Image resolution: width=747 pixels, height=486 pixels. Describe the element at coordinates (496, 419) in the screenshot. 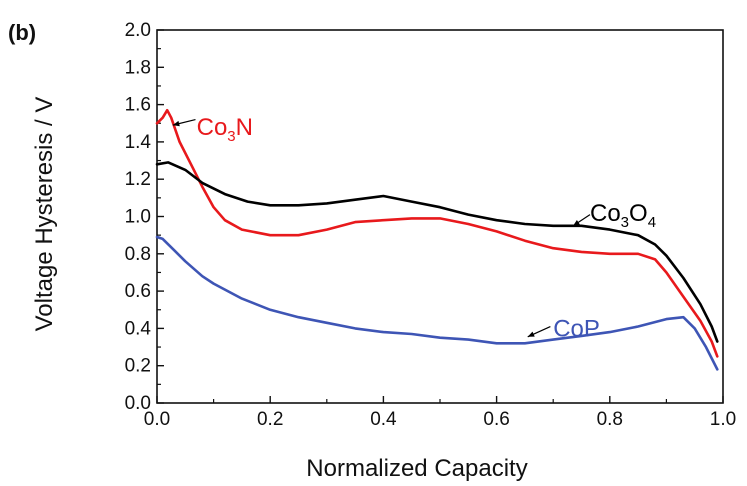

I see `x-tick-label: 0.6` at that location.